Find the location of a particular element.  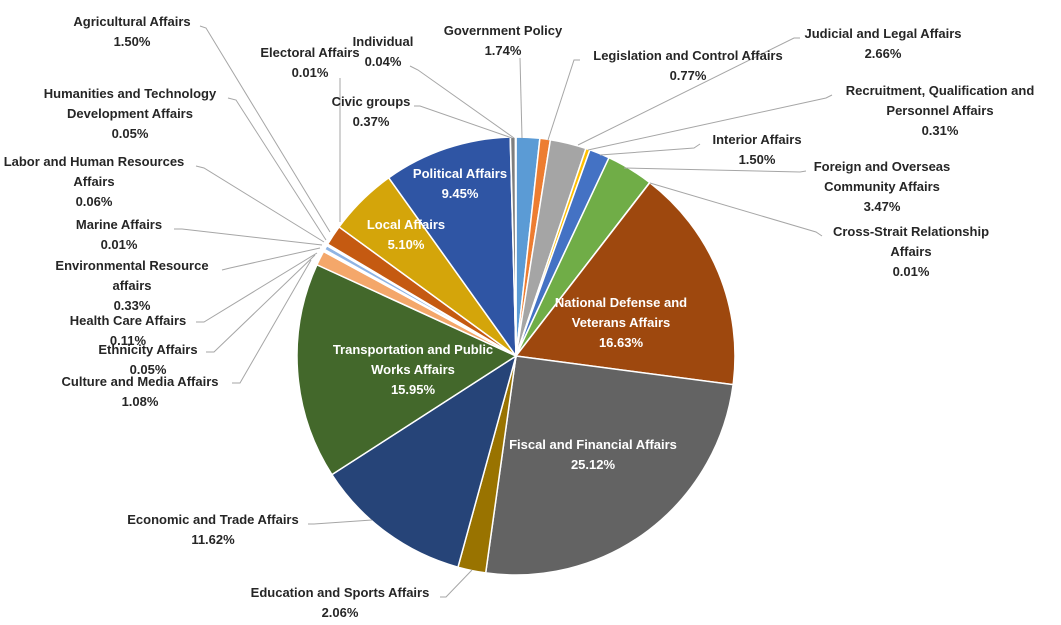

label-health-care-affairs: Health Care Affairs 0.11% is located at coordinates (128, 330).